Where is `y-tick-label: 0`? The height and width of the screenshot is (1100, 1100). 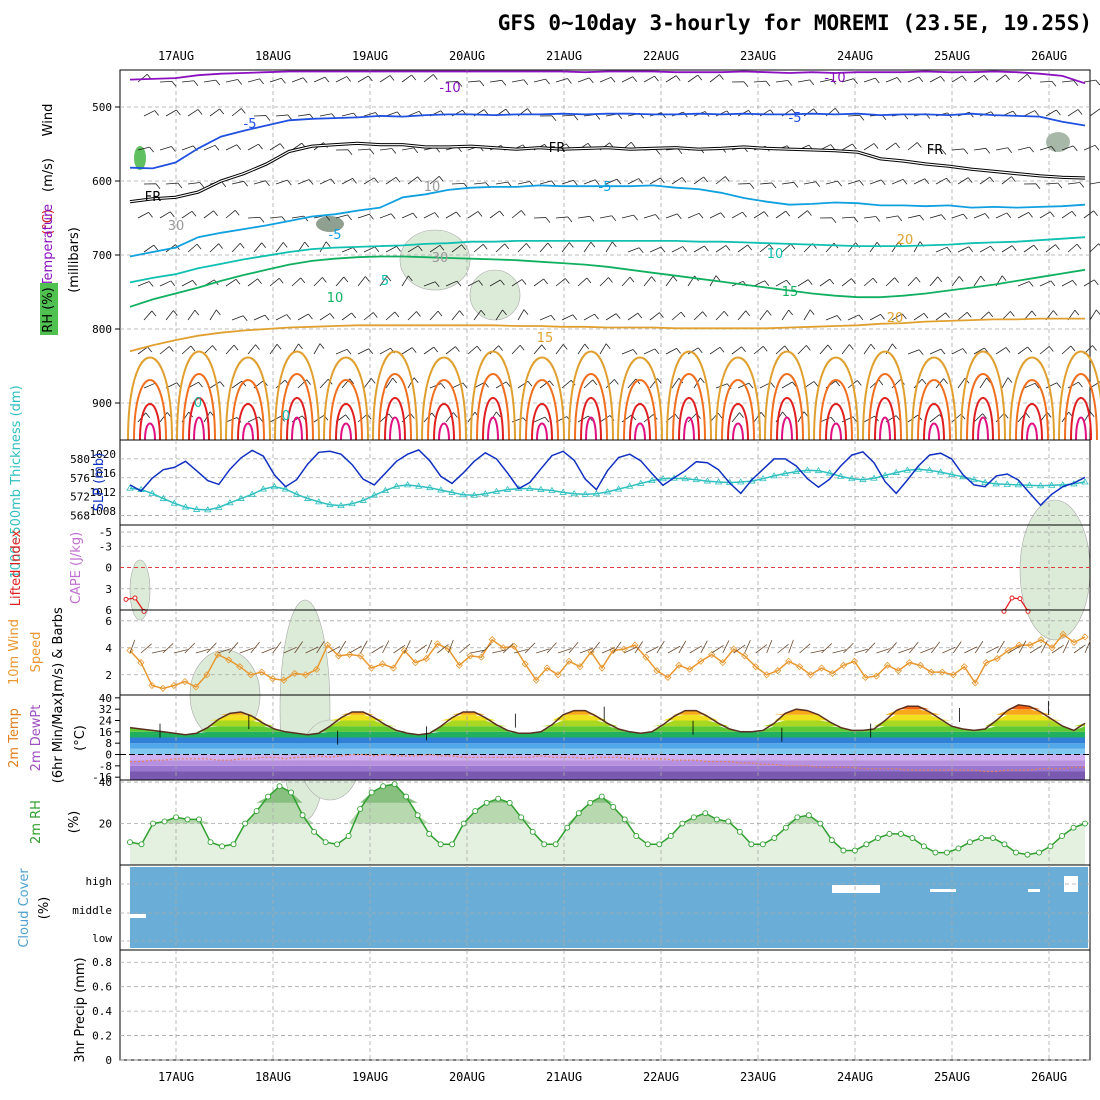
y-tick-label: 0 is located at coordinates (108, 755).